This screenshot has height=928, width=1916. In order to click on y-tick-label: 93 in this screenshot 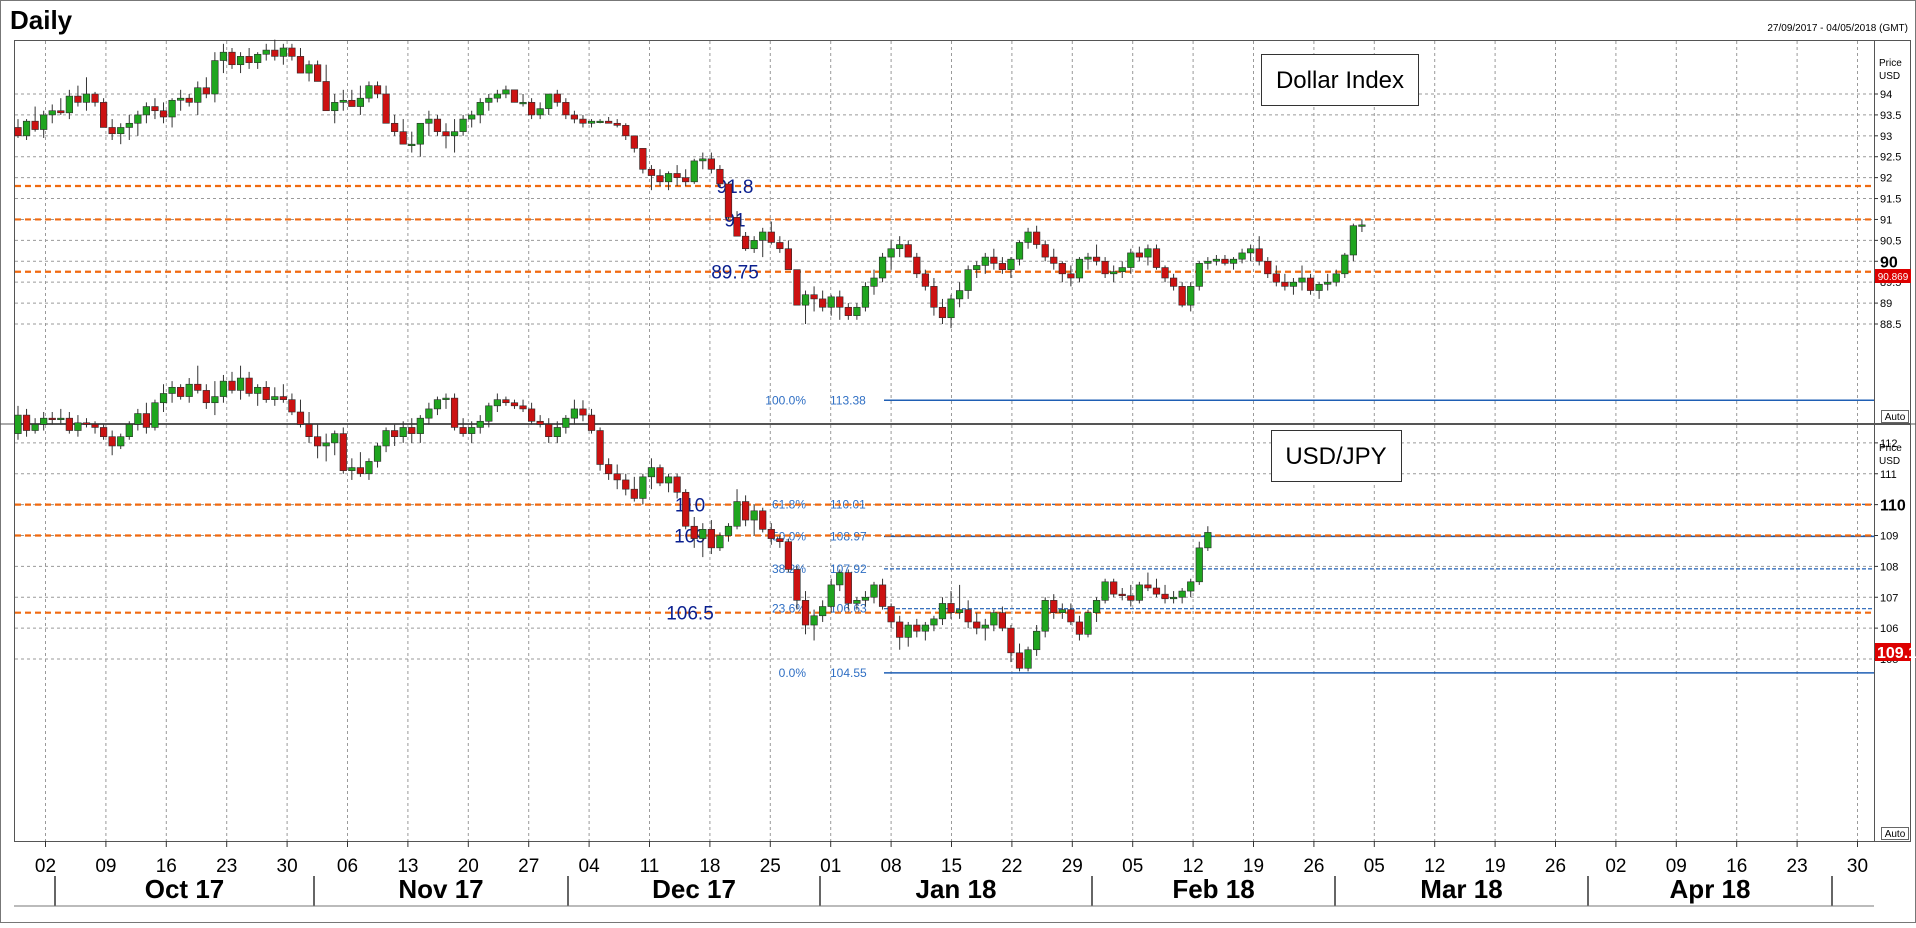, I will do `click(1886, 137)`.